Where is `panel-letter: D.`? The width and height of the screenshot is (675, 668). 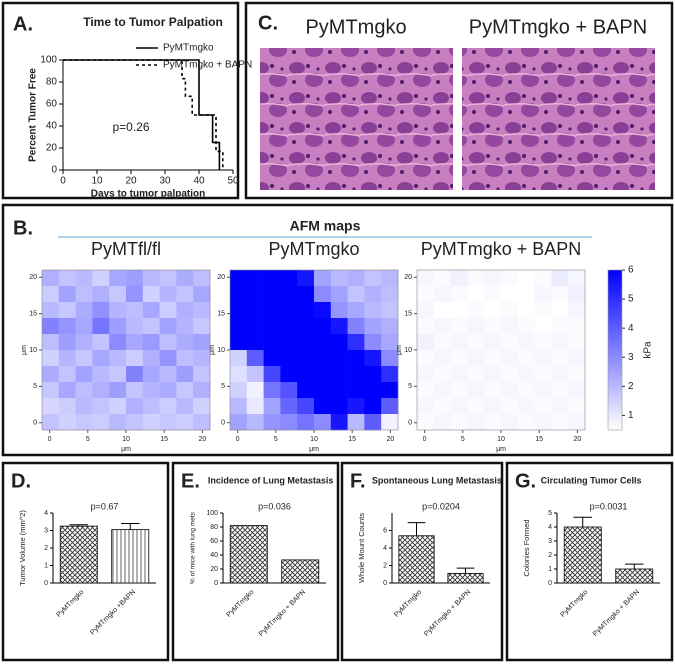
panel-letter: D. is located at coordinates (21, 481).